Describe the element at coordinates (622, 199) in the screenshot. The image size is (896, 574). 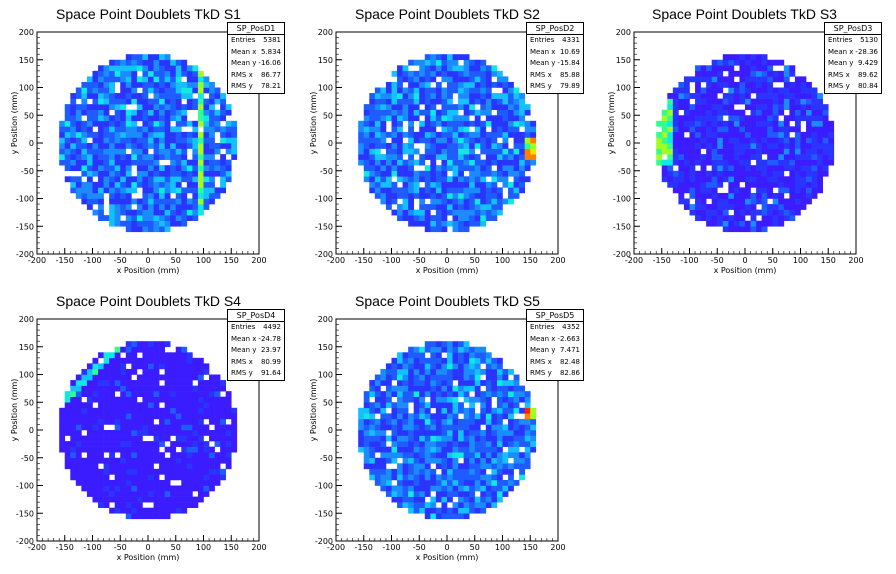
I see `y-tick-label: -100` at that location.